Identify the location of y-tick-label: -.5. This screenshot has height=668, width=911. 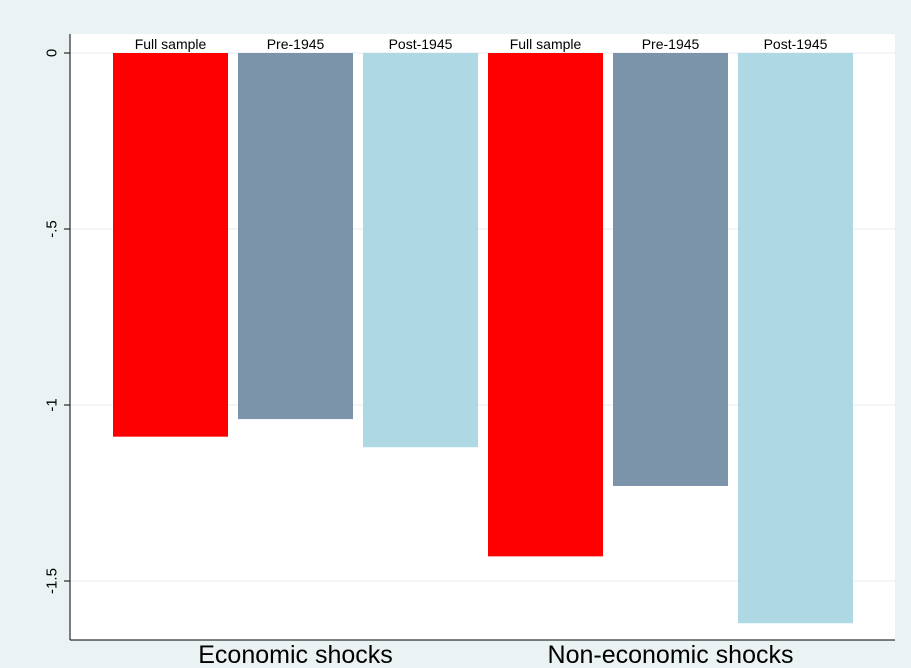
(52, 229).